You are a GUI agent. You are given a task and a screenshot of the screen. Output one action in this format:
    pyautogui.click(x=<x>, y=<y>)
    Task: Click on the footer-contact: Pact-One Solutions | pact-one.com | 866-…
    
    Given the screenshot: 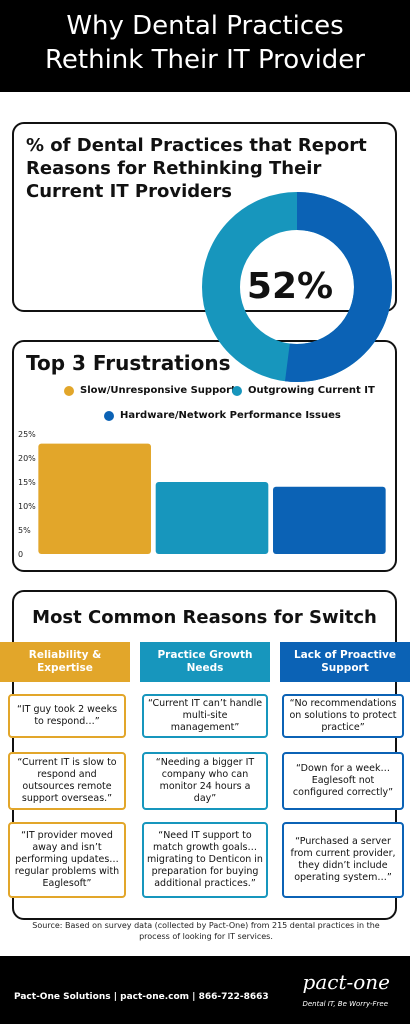 What is the action you would take?
    pyautogui.click(x=141, y=997)
    